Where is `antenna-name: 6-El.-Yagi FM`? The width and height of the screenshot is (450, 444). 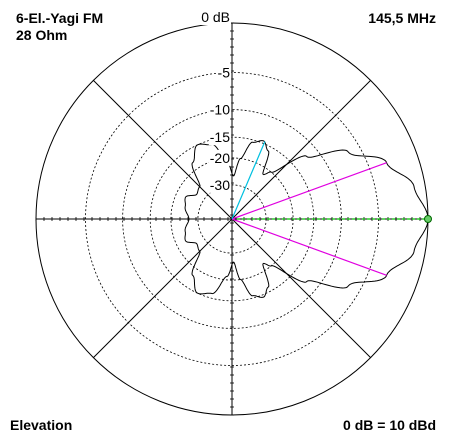 antenna-name: 6-El.-Yagi FM is located at coordinates (60, 18).